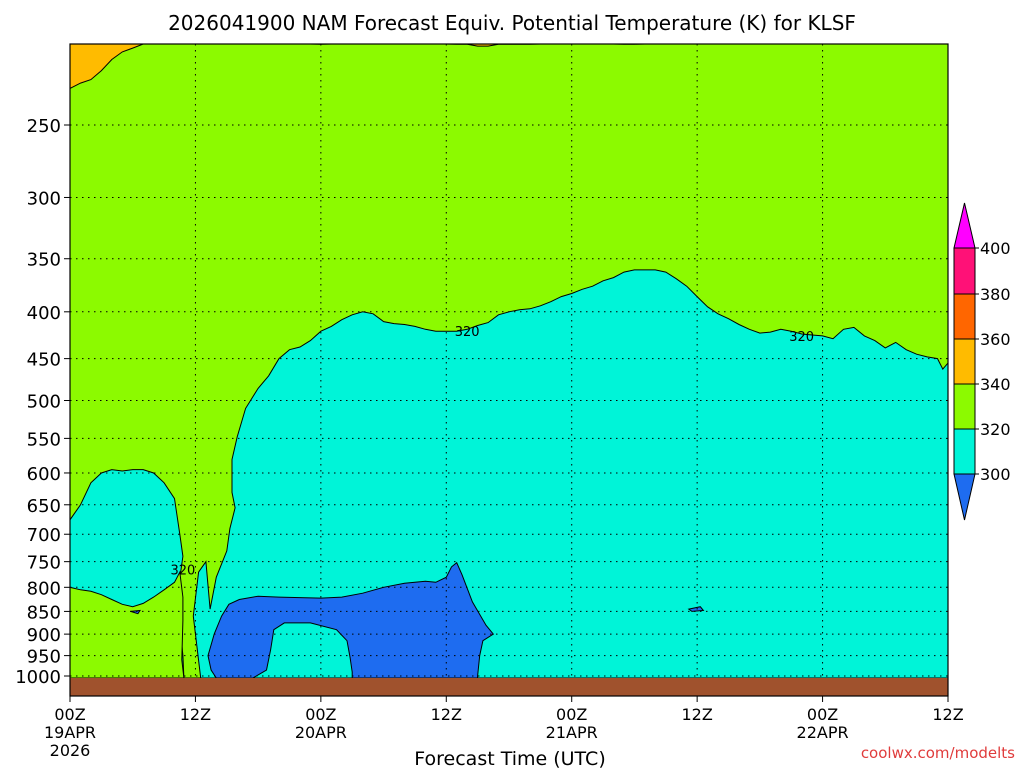 The width and height of the screenshot is (1024, 768). What do you see at coordinates (44, 439) in the screenshot?
I see `ytick-label-550: 550` at bounding box center [44, 439].